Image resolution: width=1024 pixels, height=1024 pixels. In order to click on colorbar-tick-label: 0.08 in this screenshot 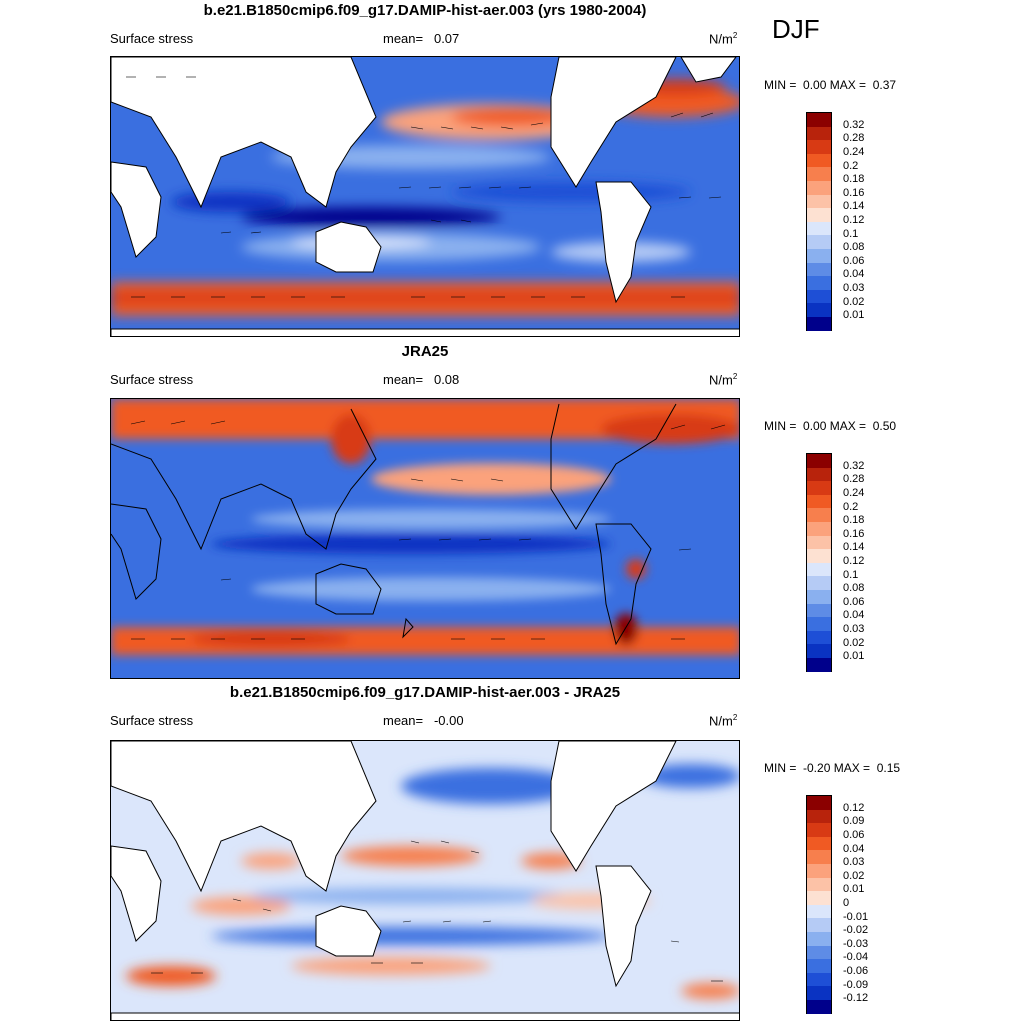, I will do `click(854, 247)`.